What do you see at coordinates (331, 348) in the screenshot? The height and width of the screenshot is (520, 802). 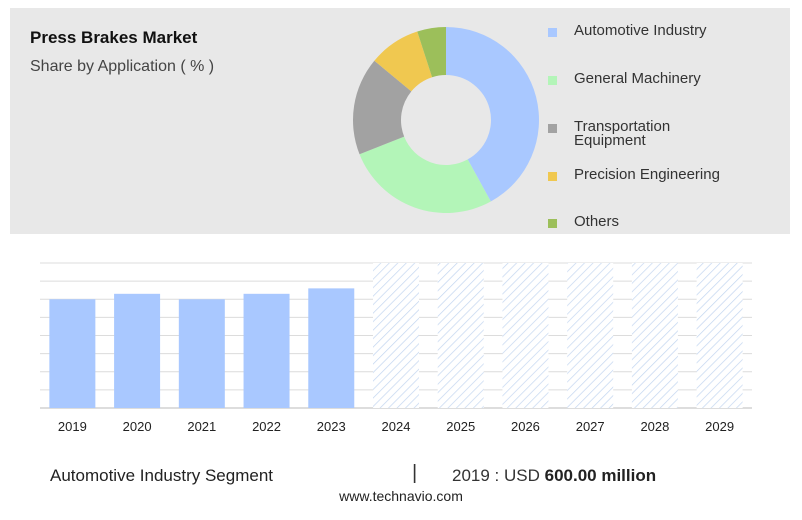 I see `bar-2023` at bounding box center [331, 348].